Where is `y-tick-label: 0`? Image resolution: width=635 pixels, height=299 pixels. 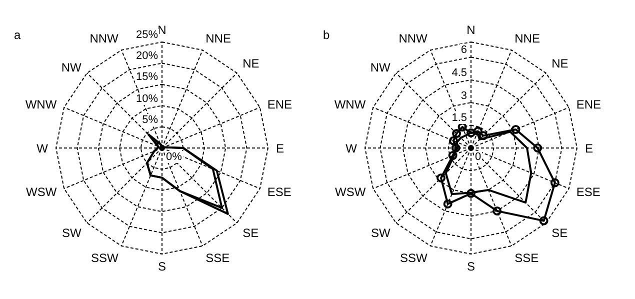 y-tick-label: 0 is located at coordinates (478, 157).